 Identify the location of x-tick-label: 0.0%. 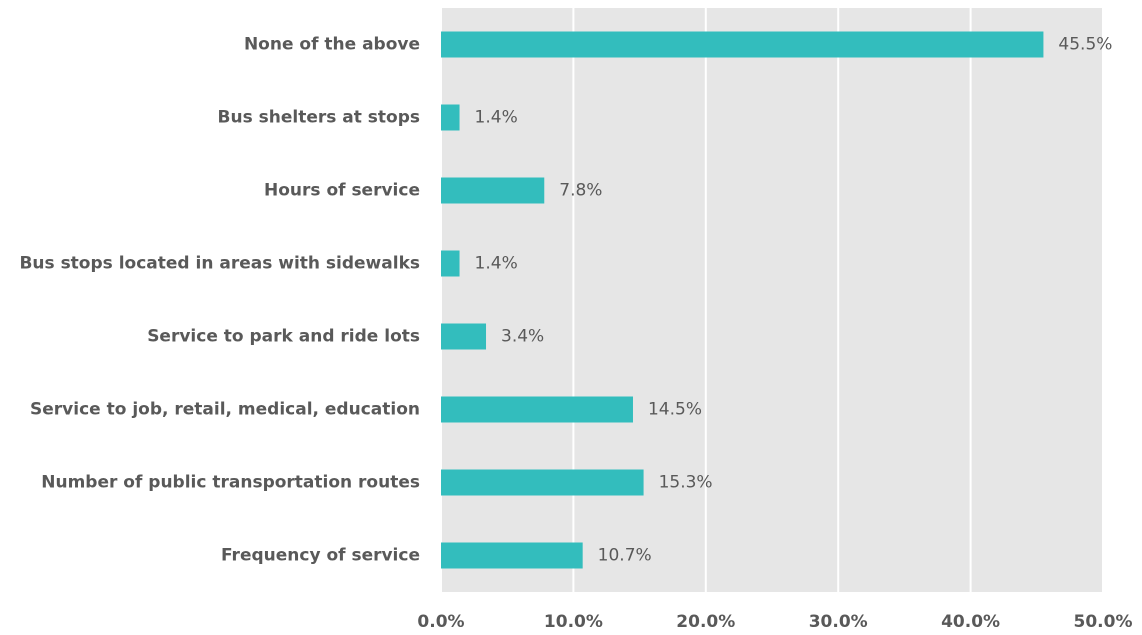
(440, 622).